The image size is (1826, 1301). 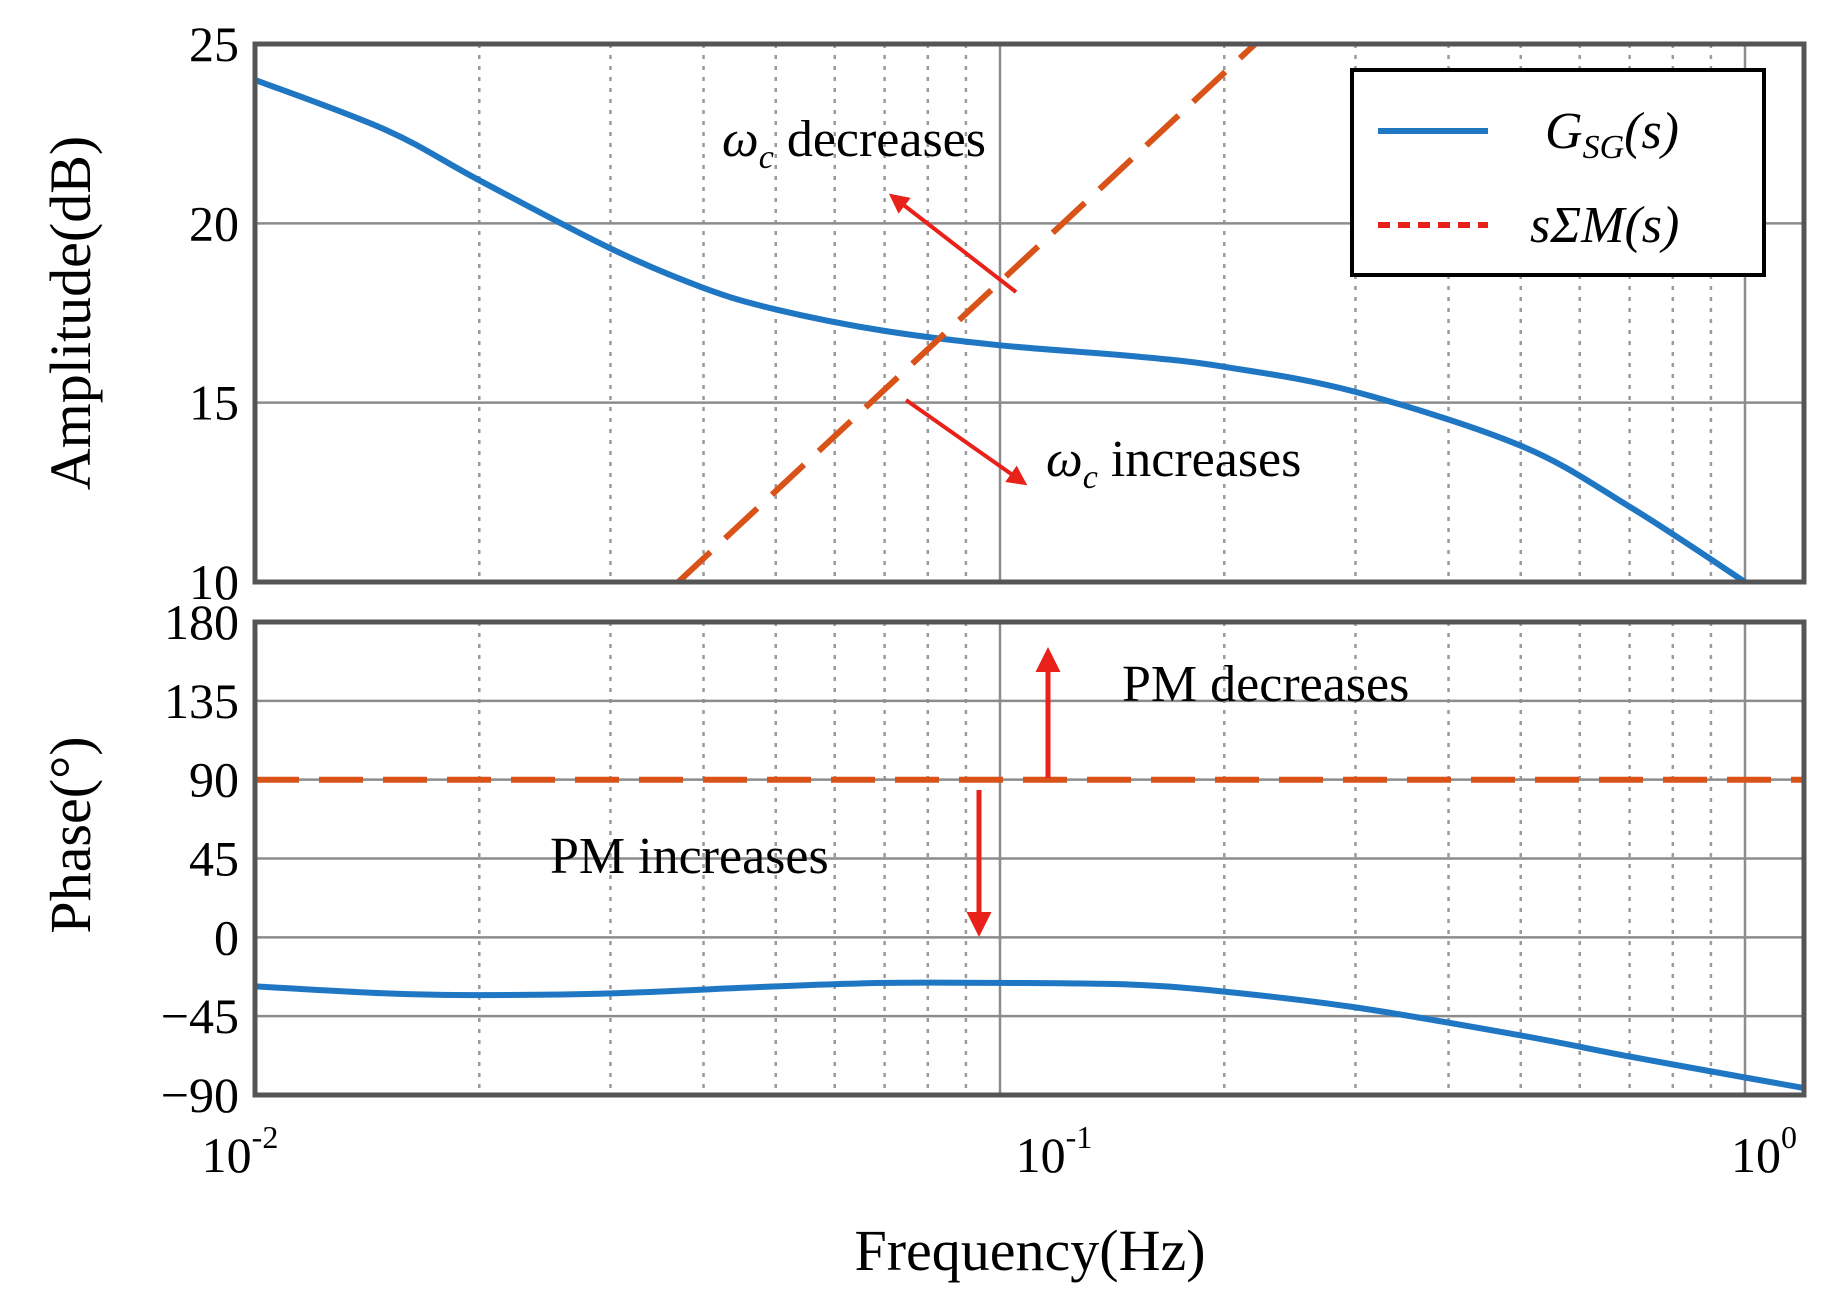 What do you see at coordinates (967, 313) in the screenshot?
I see `amplitude-ssigmam-line` at bounding box center [967, 313].